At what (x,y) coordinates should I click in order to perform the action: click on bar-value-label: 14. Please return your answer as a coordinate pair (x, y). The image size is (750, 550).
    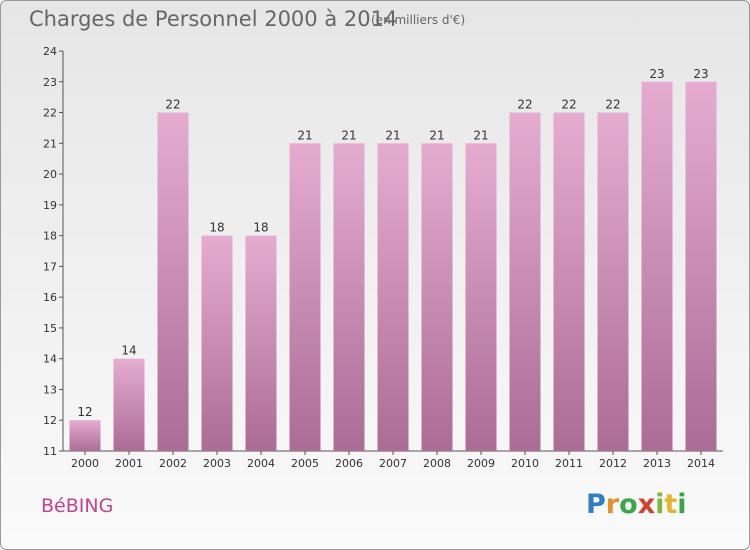
    Looking at the image, I should click on (128, 351).